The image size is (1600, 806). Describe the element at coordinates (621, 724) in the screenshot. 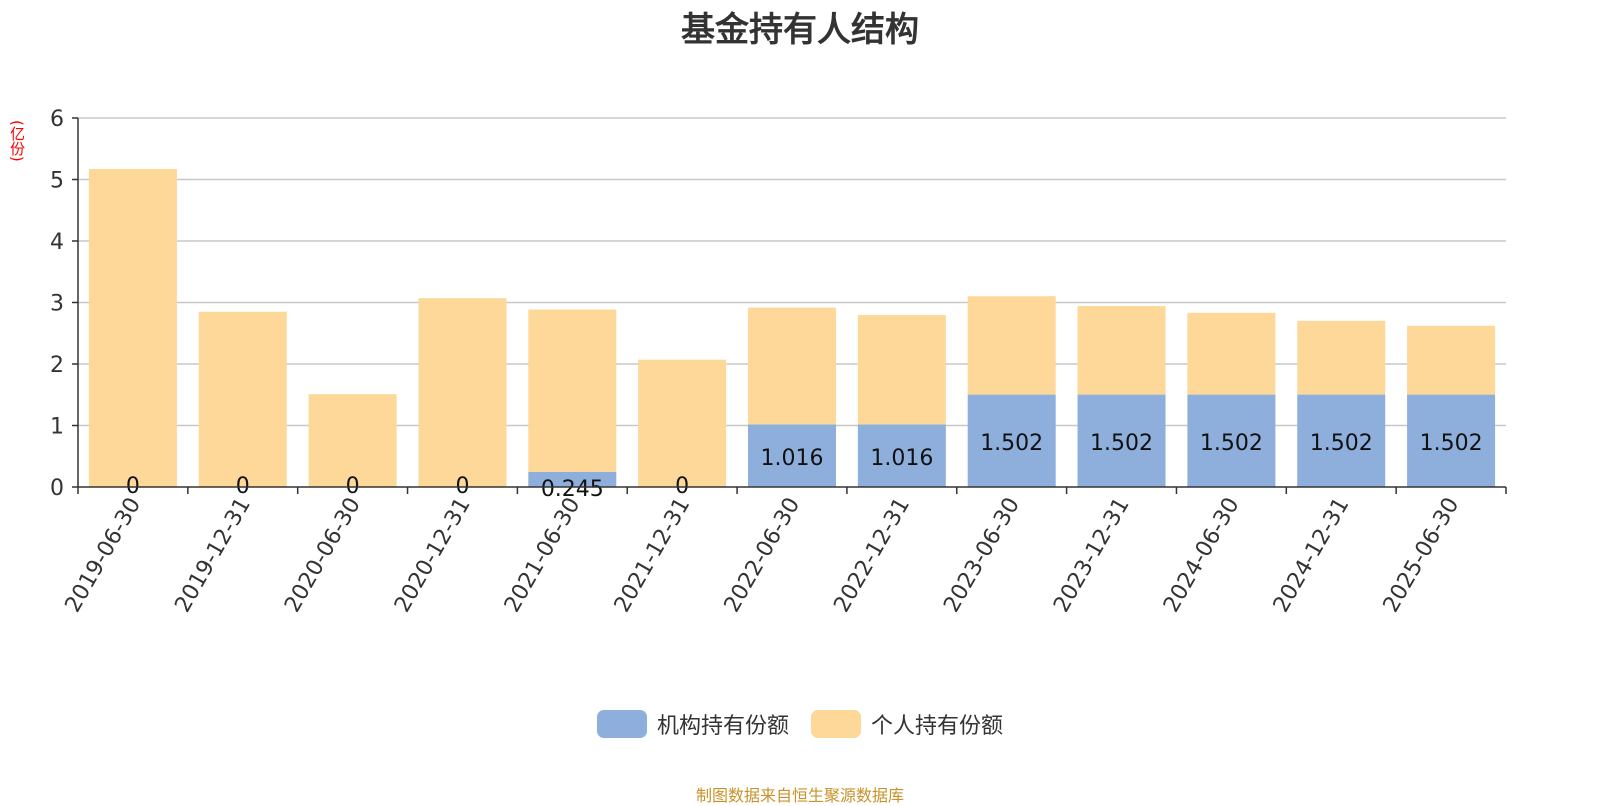

I see `legend-swatch-institutional` at that location.